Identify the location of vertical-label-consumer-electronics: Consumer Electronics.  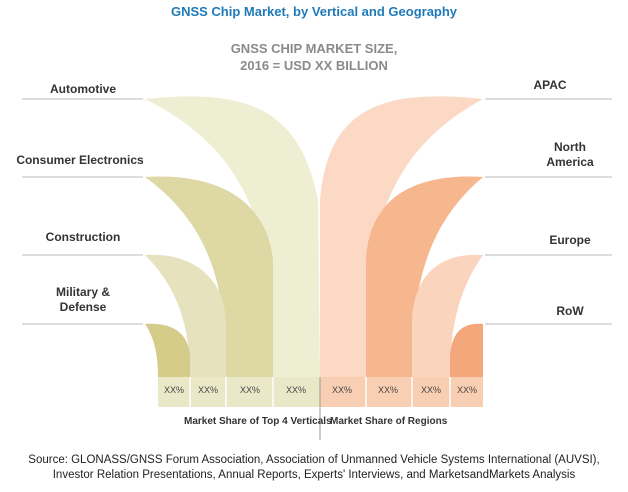
(80, 160).